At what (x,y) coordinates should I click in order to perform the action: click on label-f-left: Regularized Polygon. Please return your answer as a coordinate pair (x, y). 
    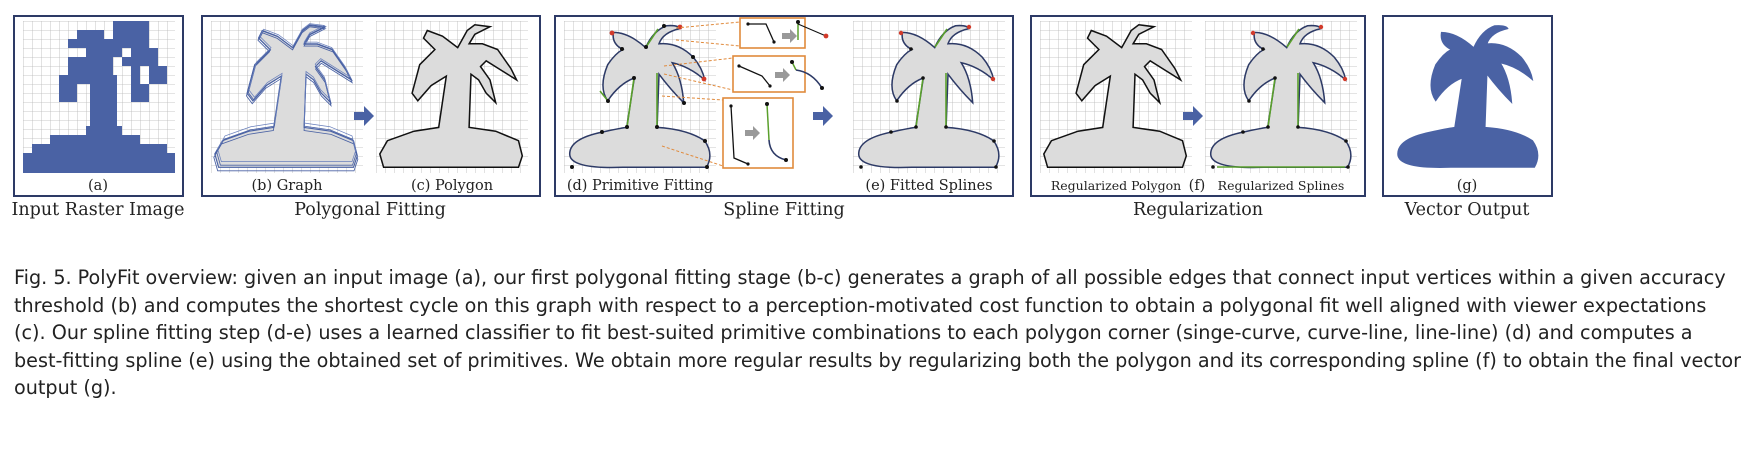
    Looking at the image, I should click on (1116, 185).